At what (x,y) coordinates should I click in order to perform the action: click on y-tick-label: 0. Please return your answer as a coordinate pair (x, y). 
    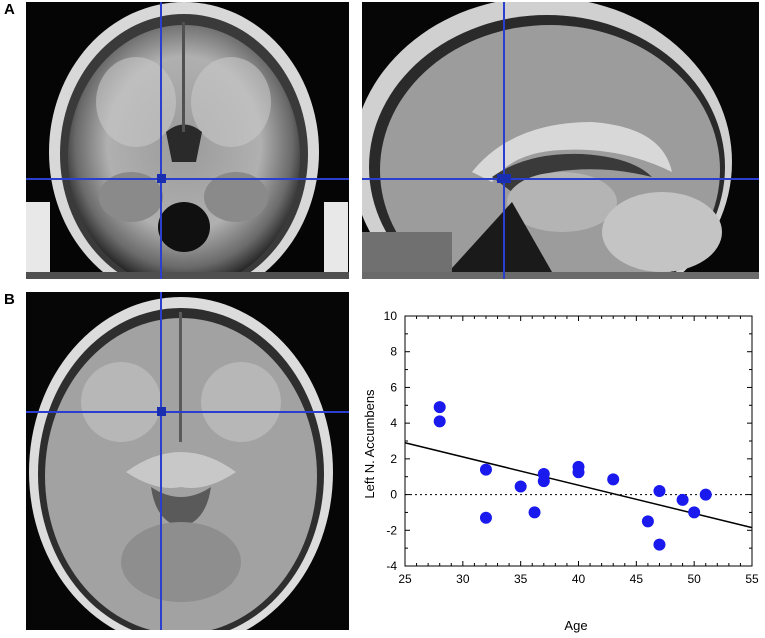
    Looking at the image, I should click on (393, 495).